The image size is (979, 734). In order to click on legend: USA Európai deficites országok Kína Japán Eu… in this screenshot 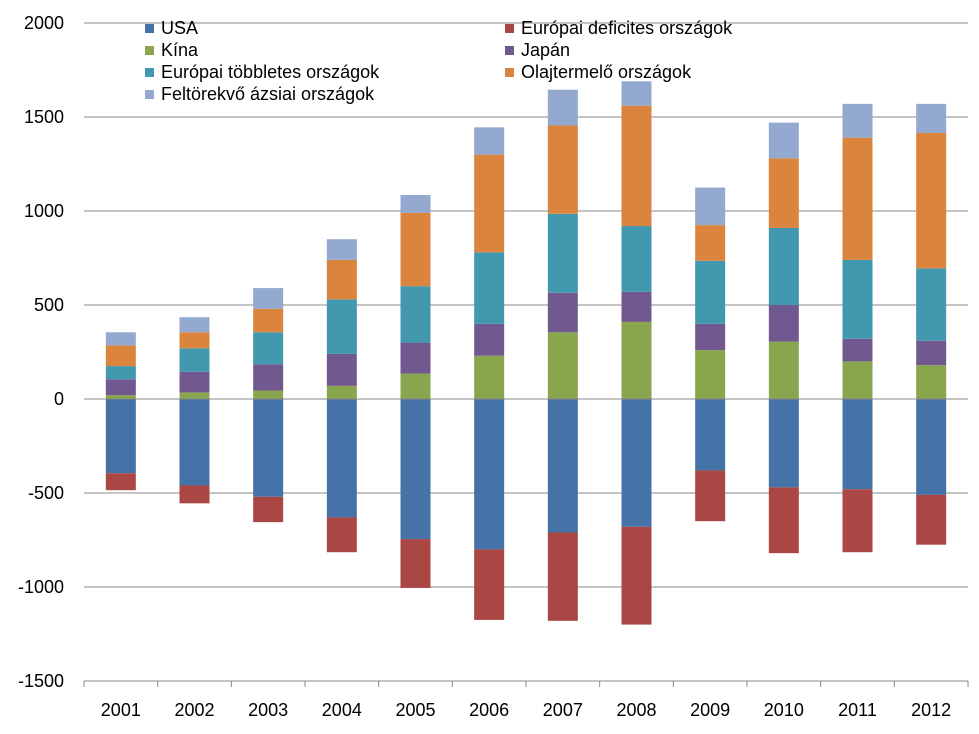, I will do `click(439, 61)`.